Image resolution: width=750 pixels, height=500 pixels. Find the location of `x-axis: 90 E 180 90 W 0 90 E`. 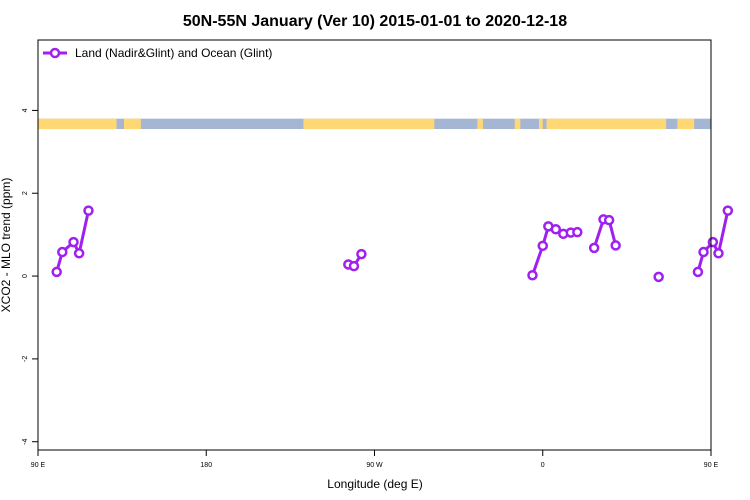

x-axis: 90 E 180 90 W 0 90 E is located at coordinates (375, 459).